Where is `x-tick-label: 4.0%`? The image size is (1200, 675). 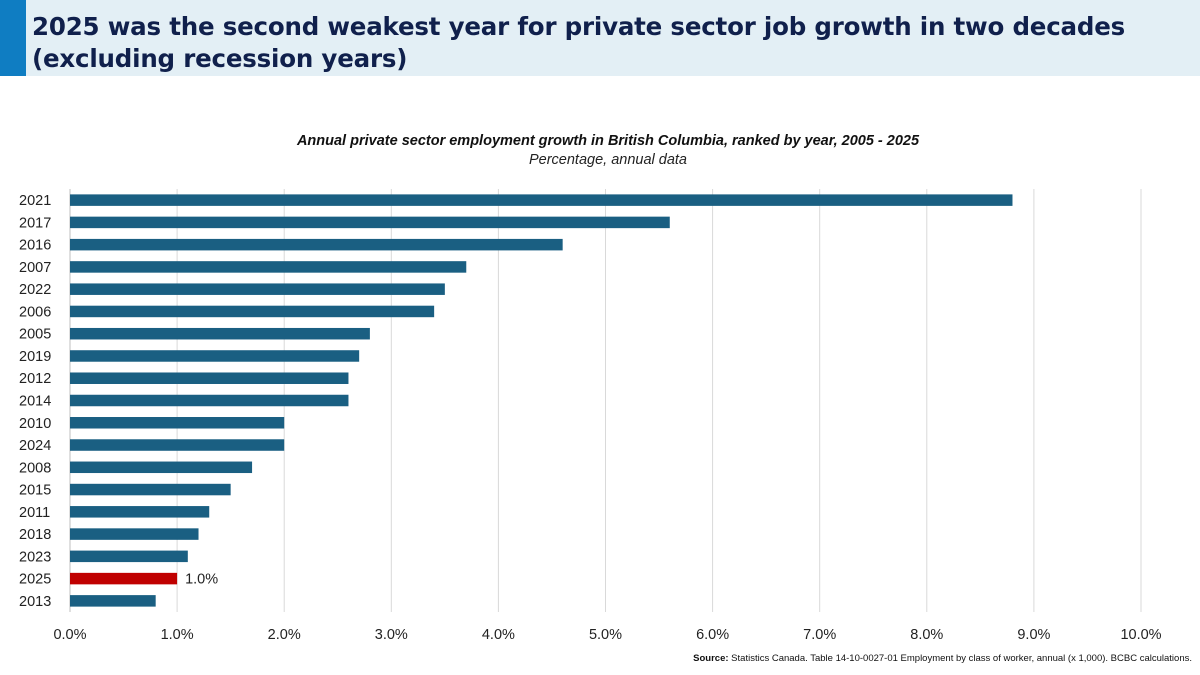 x-tick-label: 4.0% is located at coordinates (498, 635).